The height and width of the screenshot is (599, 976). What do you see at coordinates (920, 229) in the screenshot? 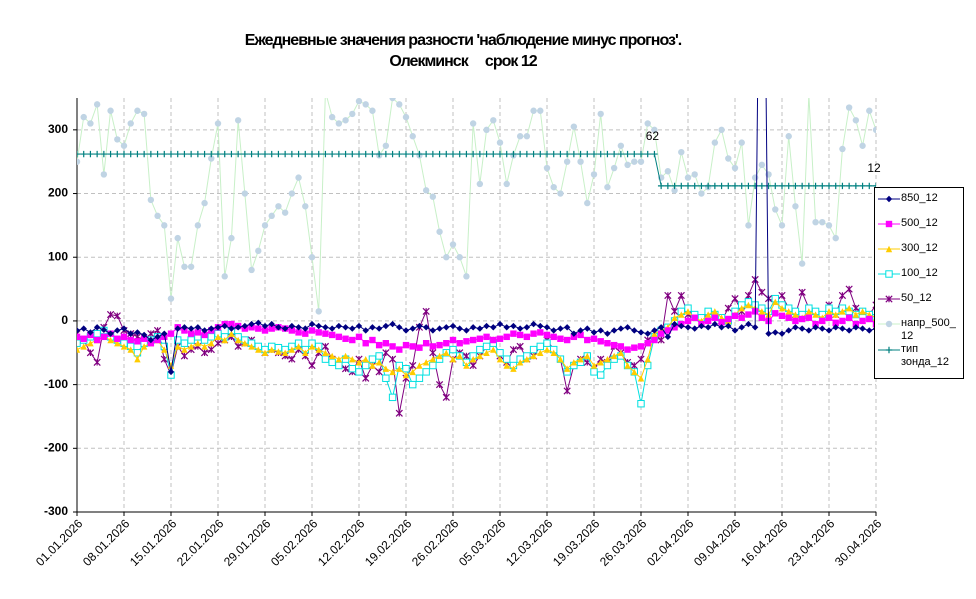
I see `legend-item: 500_12` at bounding box center [920, 229].